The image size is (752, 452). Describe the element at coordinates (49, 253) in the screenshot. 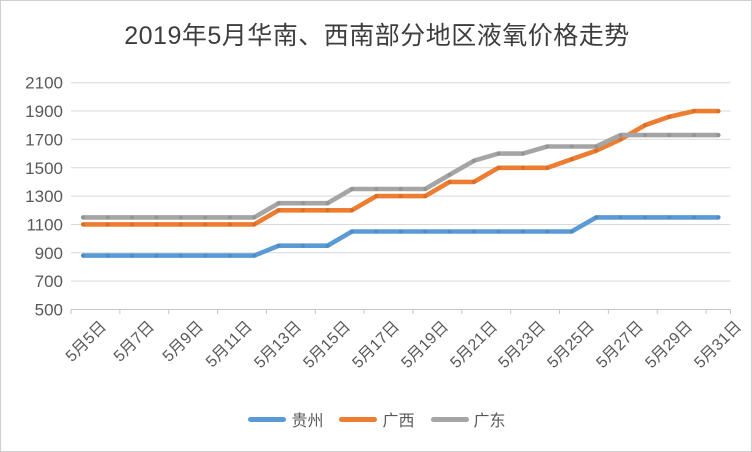

I see `y-axis-label: 900` at that location.